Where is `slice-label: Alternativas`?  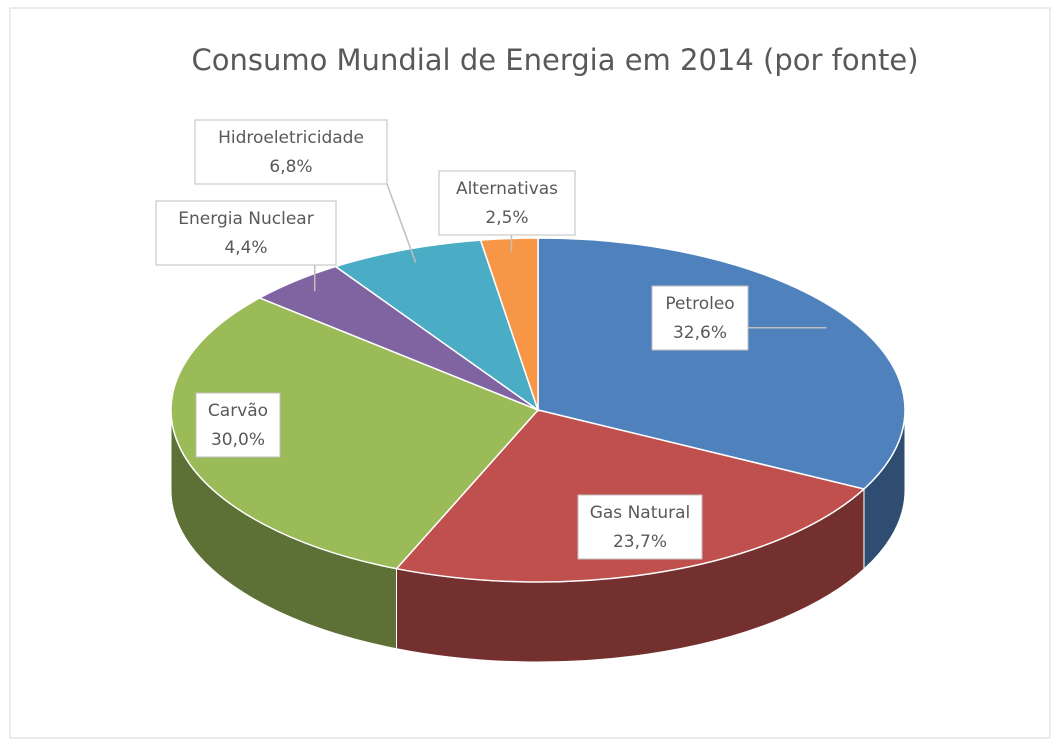 slice-label: Alternativas is located at coordinates (507, 189).